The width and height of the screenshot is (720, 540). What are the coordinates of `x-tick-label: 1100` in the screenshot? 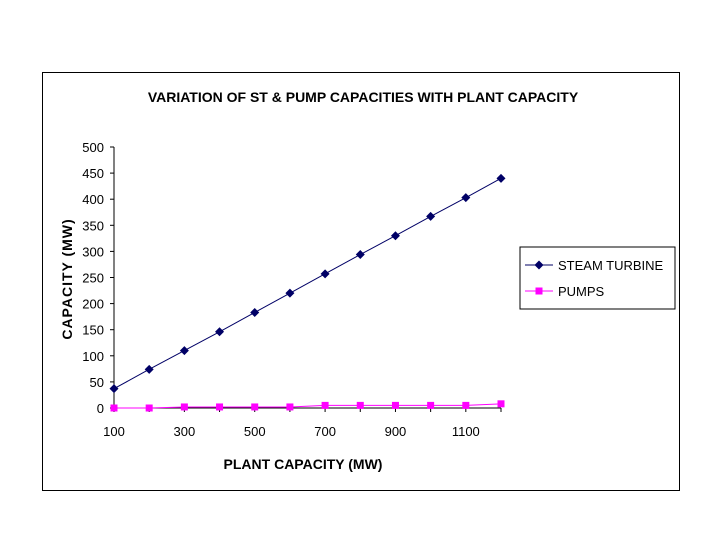 It's located at (466, 431).